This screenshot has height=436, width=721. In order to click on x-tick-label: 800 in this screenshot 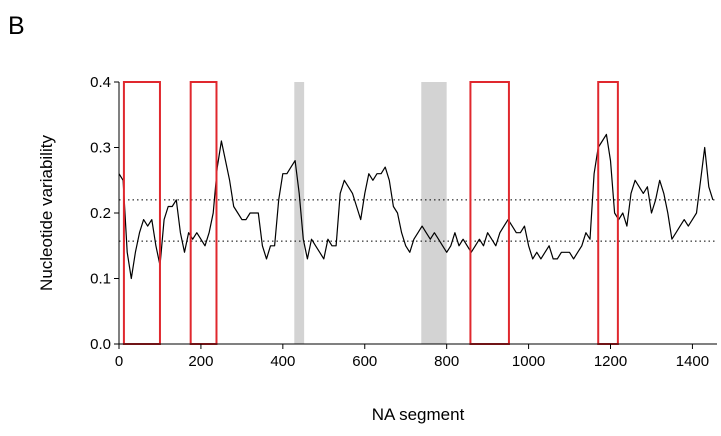, I will do `click(446, 361)`.